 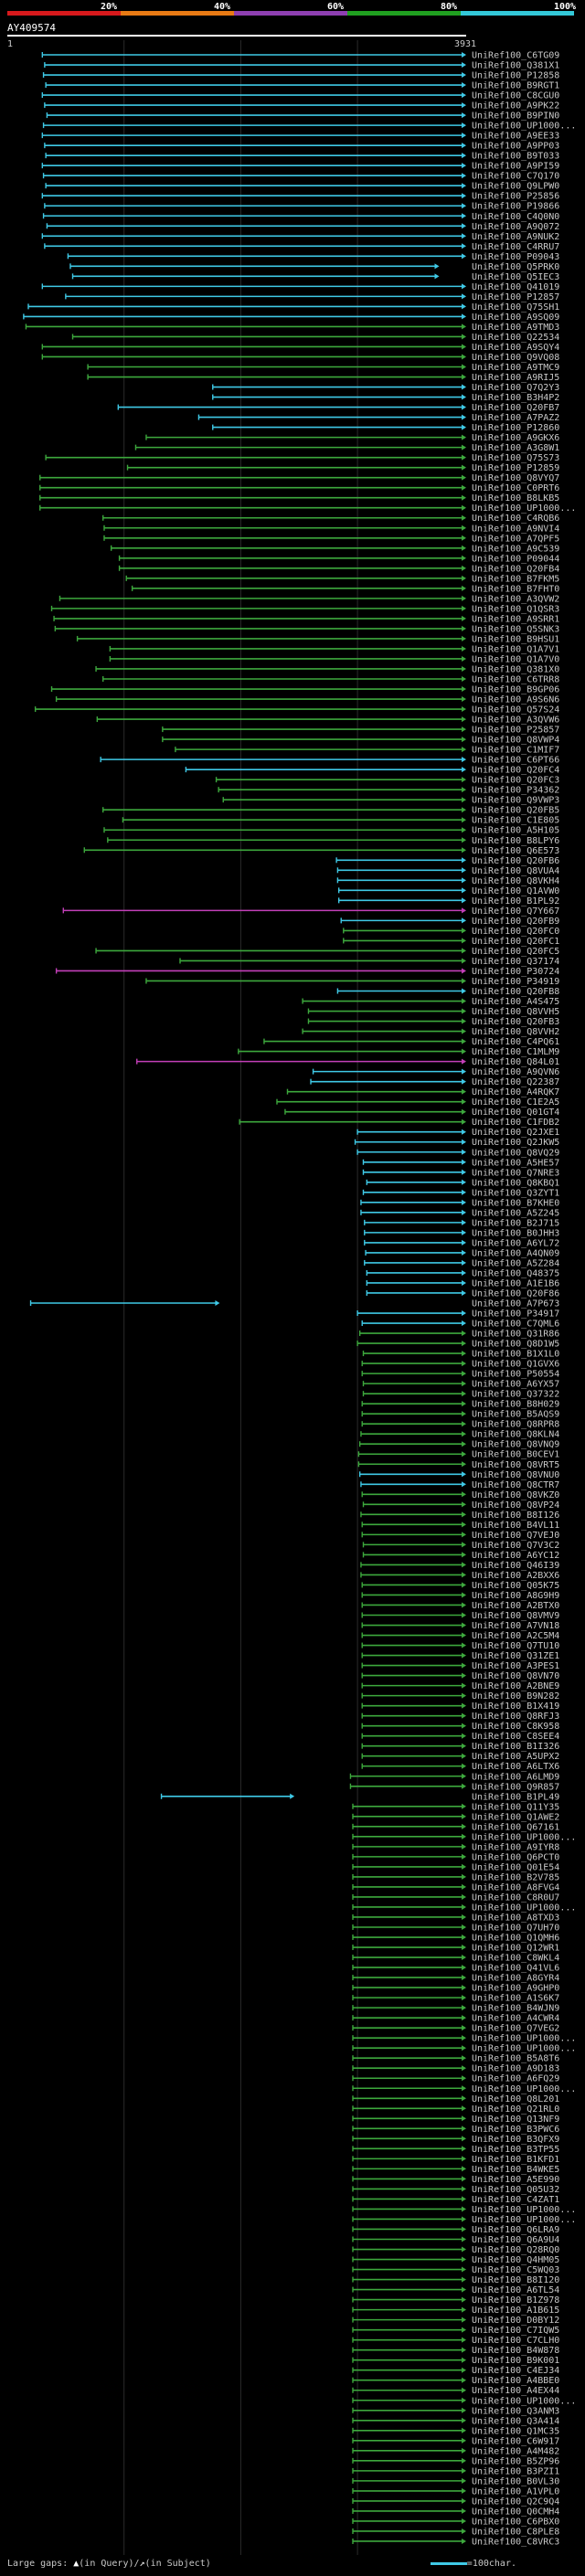 What do you see at coordinates (515, 1536) in the screenshot?
I see `hit-label: UniRef100_Q7VEJ0` at bounding box center [515, 1536].